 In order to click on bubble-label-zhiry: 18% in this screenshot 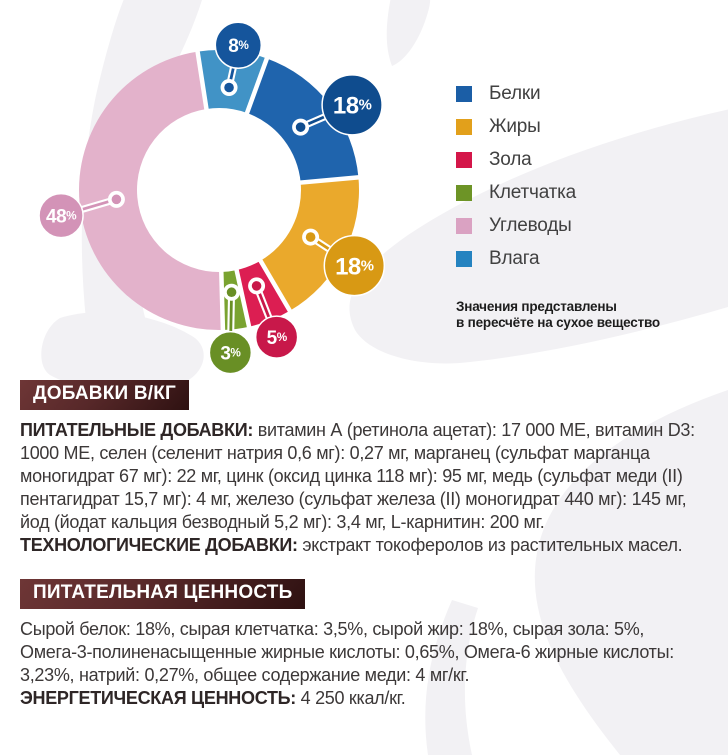, I will do `click(354, 266)`.